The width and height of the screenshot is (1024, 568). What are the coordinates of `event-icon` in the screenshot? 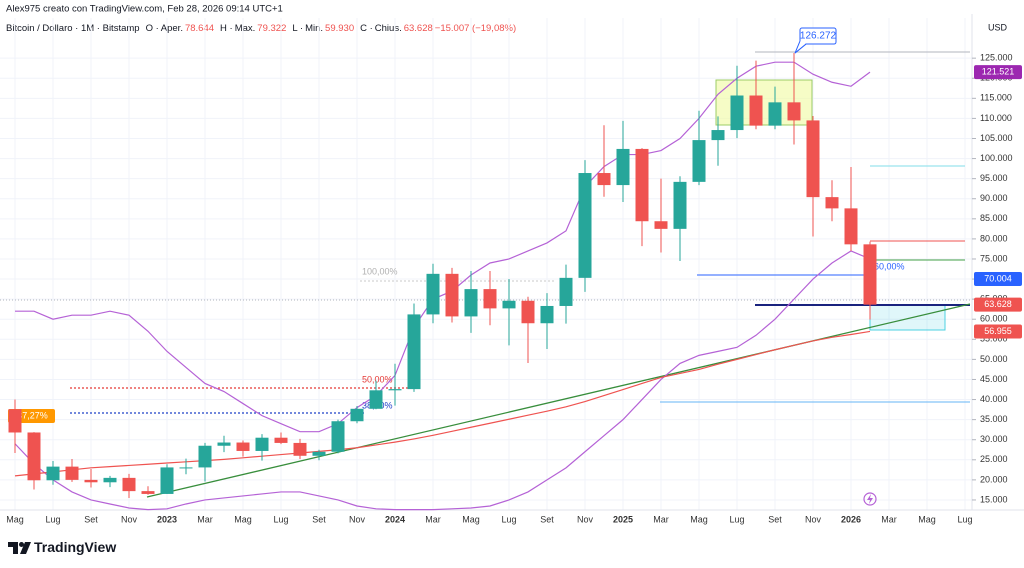 It's located at (870, 499).